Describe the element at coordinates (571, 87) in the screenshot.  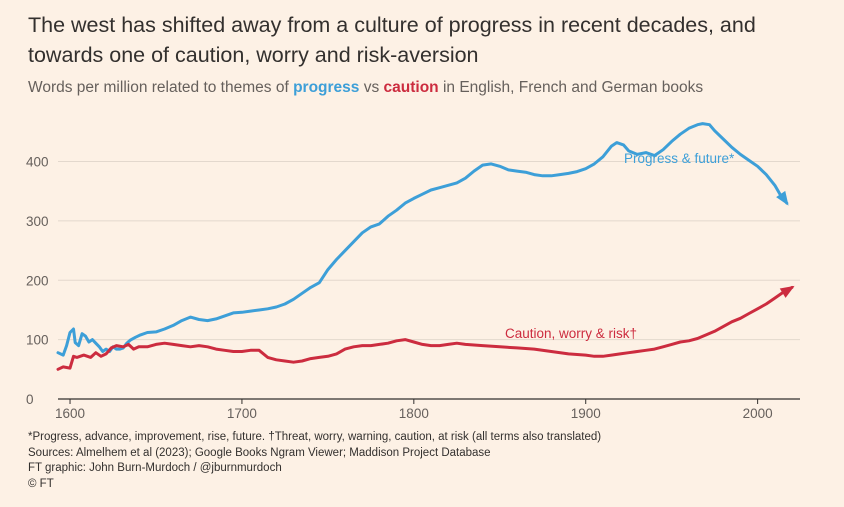
I see `subtitle-suffix: in English, French and German books` at that location.